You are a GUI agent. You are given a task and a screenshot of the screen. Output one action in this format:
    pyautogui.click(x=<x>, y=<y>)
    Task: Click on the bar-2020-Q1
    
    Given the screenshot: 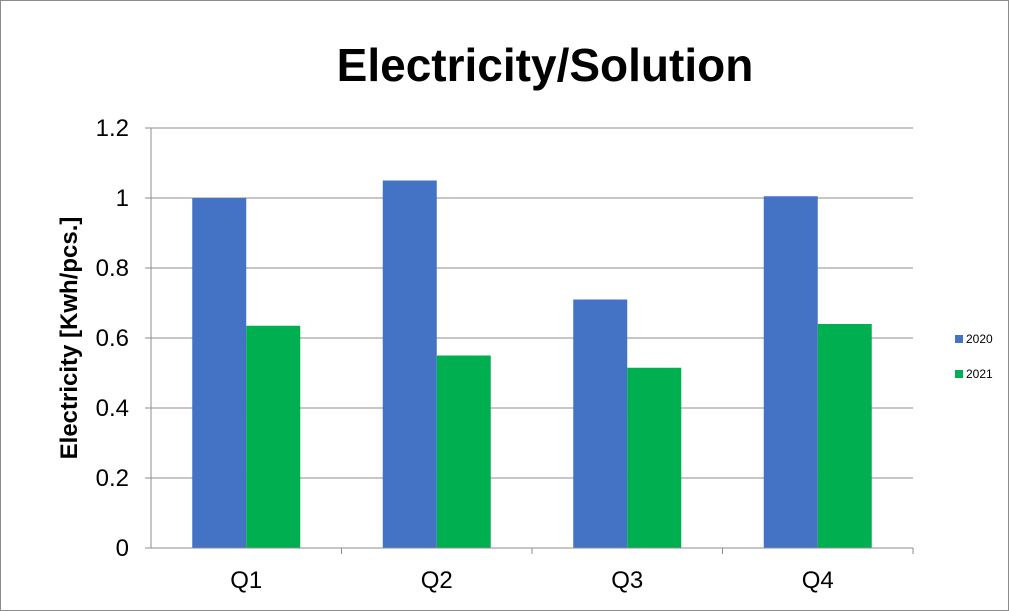 What is the action you would take?
    pyautogui.click(x=219, y=373)
    